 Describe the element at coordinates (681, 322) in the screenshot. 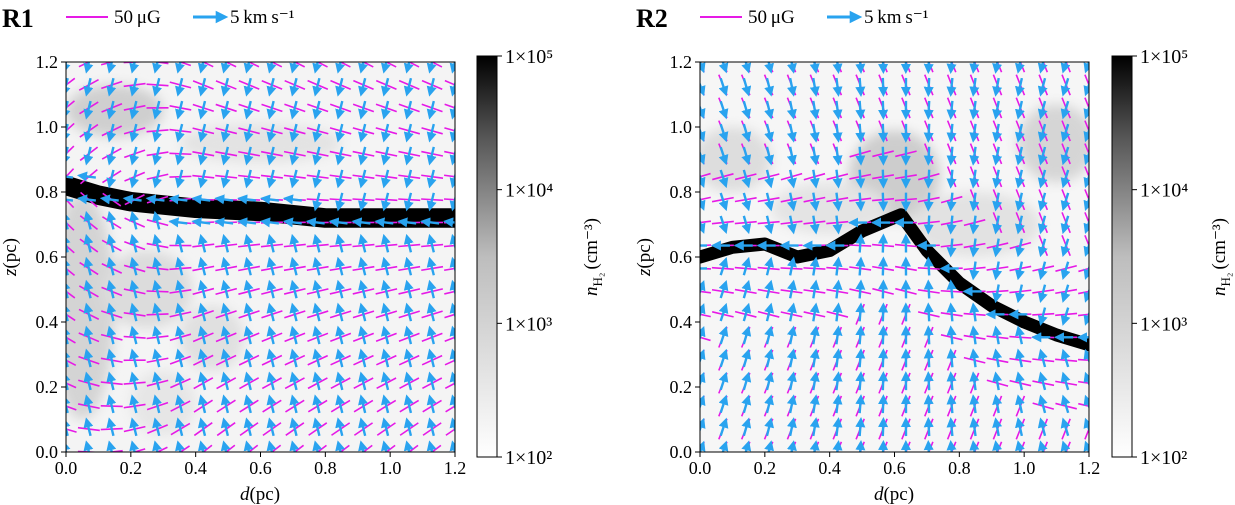

I see `y-tick-label: 0.4` at that location.